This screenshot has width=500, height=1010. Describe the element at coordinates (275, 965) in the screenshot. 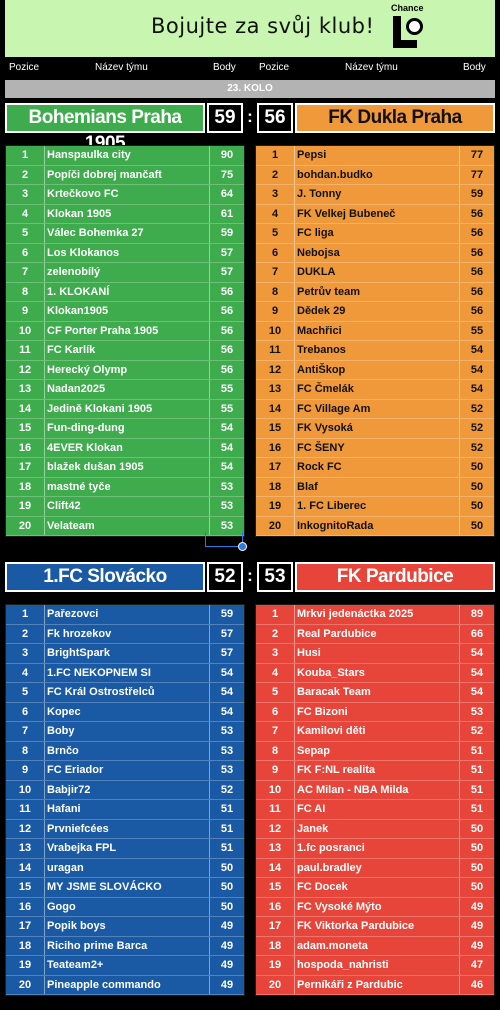

I see `position-cell: 19` at that location.